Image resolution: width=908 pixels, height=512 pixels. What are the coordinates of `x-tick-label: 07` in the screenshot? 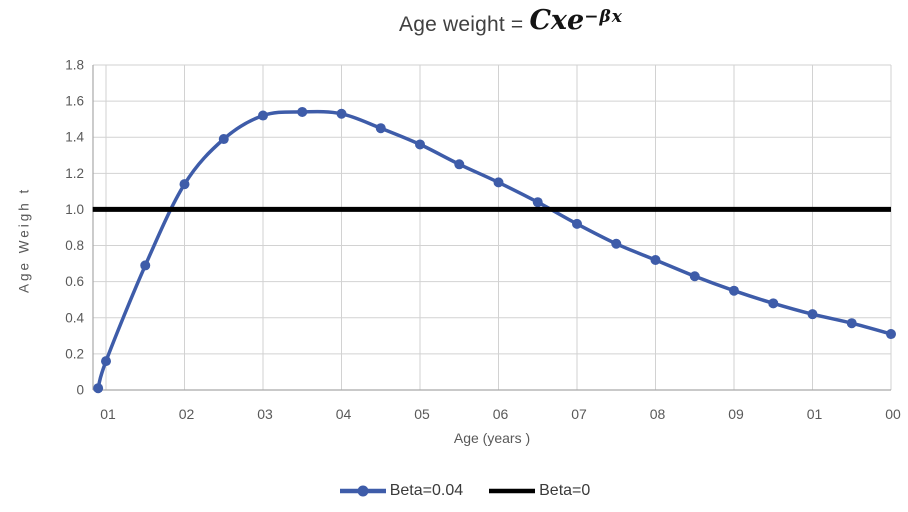 It's located at (579, 414).